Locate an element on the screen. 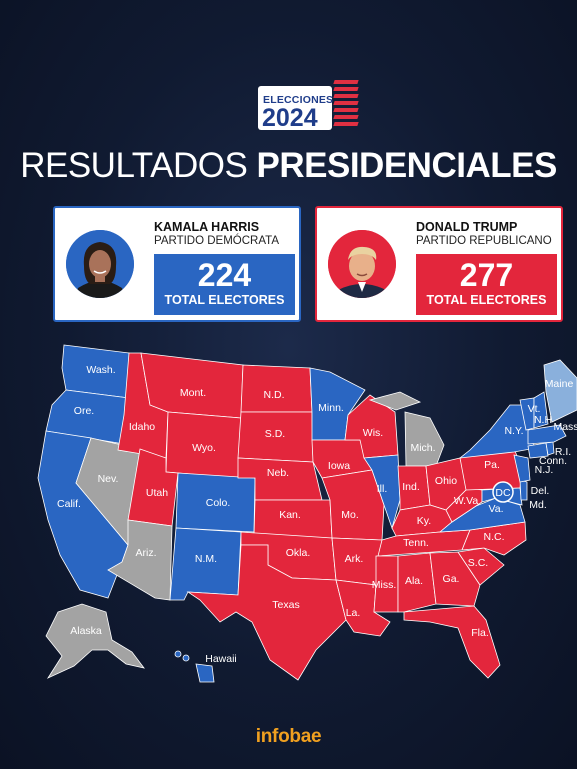  label-hawaii: Hawaii is located at coordinates (221, 659).